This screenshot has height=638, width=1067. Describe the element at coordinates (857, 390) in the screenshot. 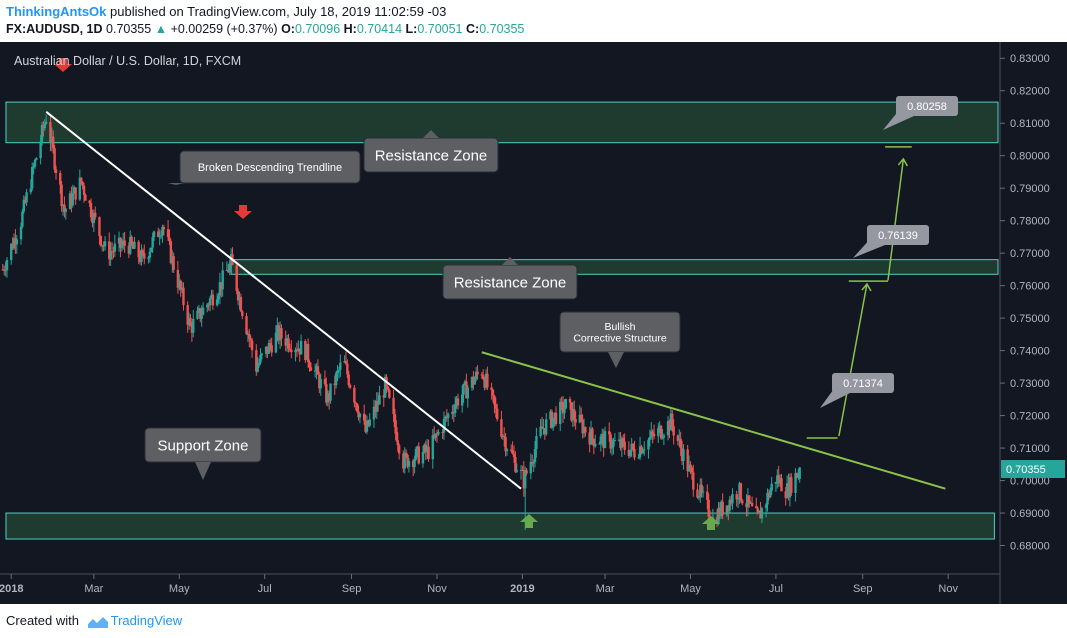

I see `target-label-1: 0.71374` at that location.